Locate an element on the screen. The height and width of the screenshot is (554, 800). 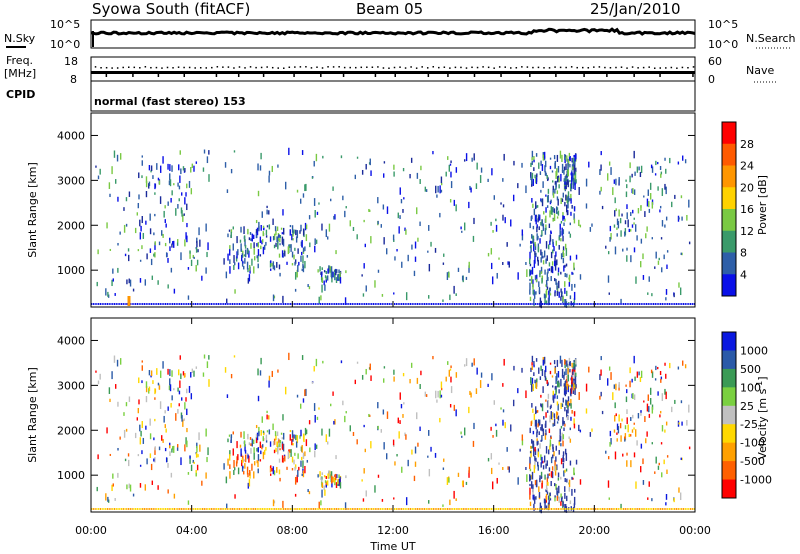
colorbar-tick-label: -1000 is located at coordinates (756, 480).